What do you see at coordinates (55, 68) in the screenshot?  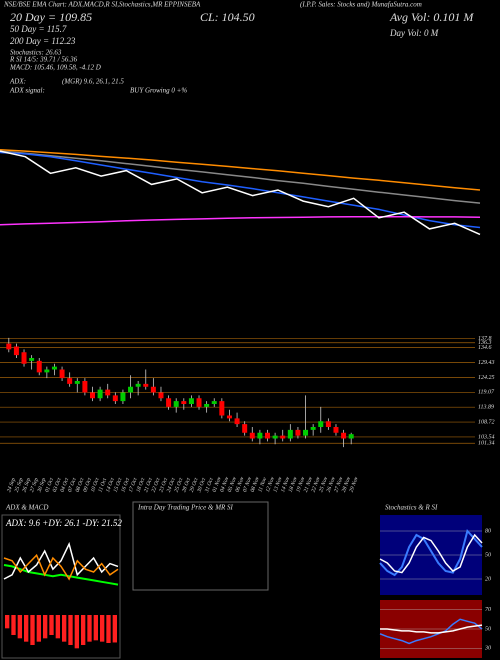 I see `macd: MACD: 105.46, 109.58, -4.12 D` at bounding box center [55, 68].